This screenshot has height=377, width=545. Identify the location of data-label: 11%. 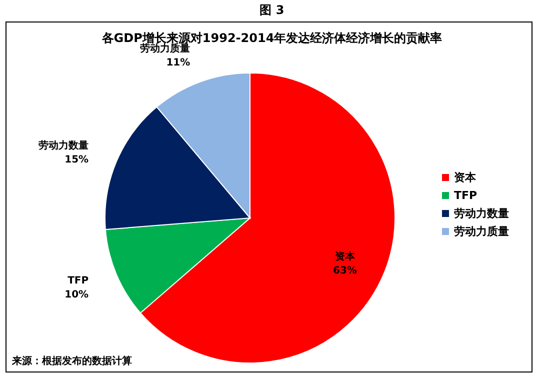
(178, 63).